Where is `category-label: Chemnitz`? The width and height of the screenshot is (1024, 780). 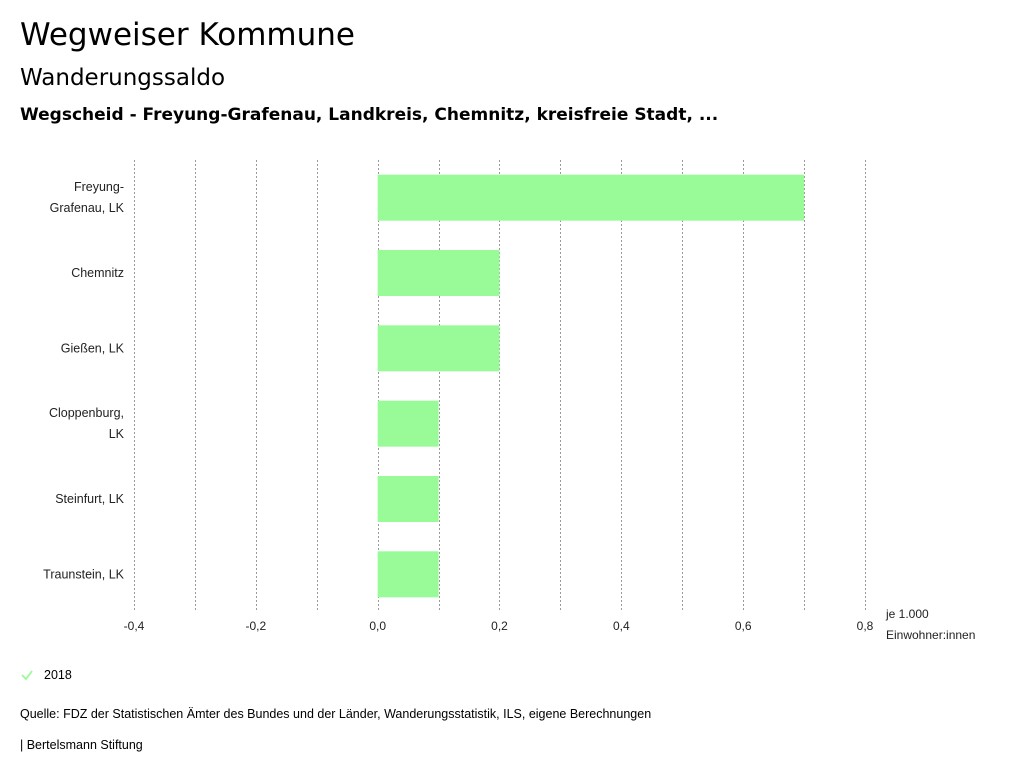 category-label: Chemnitz is located at coordinates (97, 273).